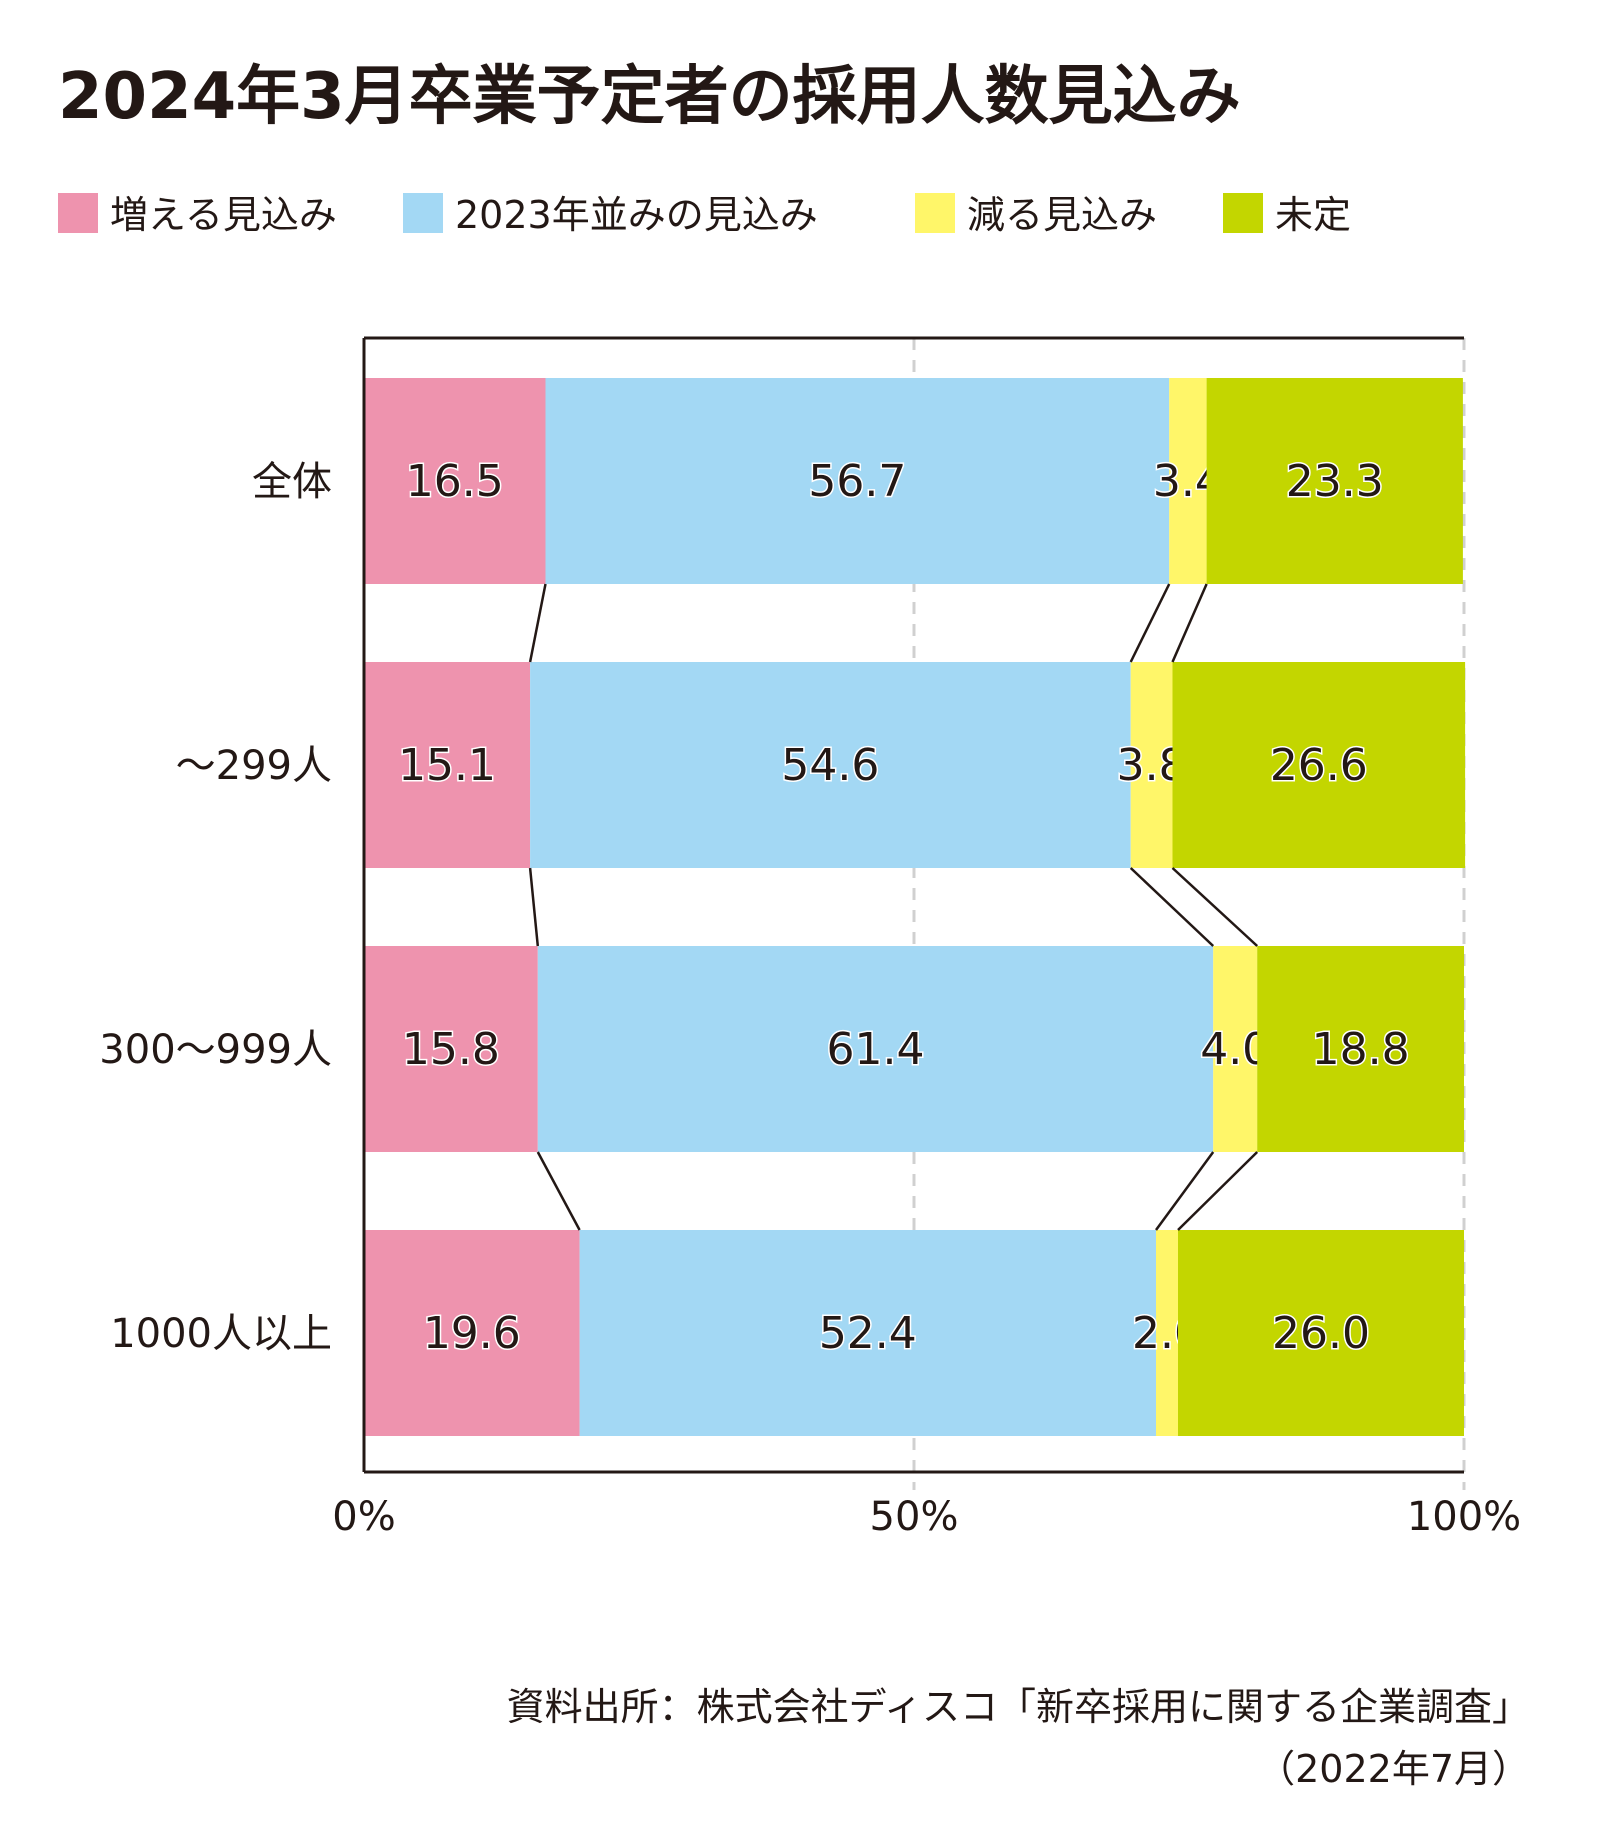  I want to click on data-label-3-3: 26.0, so click(1321, 1333).